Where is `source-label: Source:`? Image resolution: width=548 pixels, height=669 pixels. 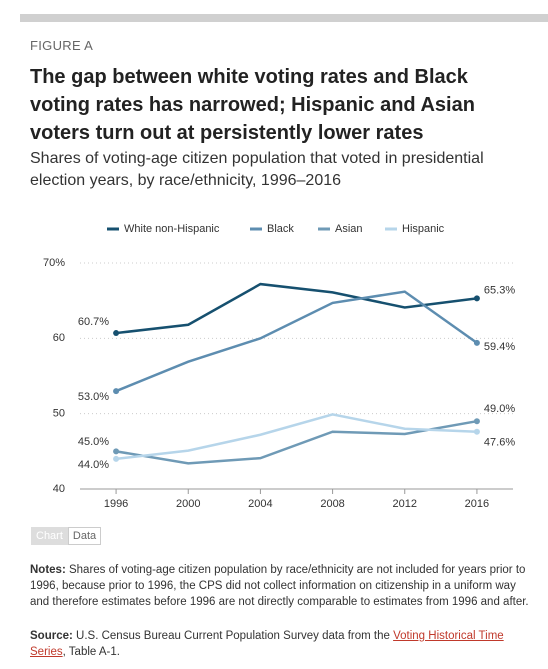 source-label: Source: is located at coordinates (51, 636).